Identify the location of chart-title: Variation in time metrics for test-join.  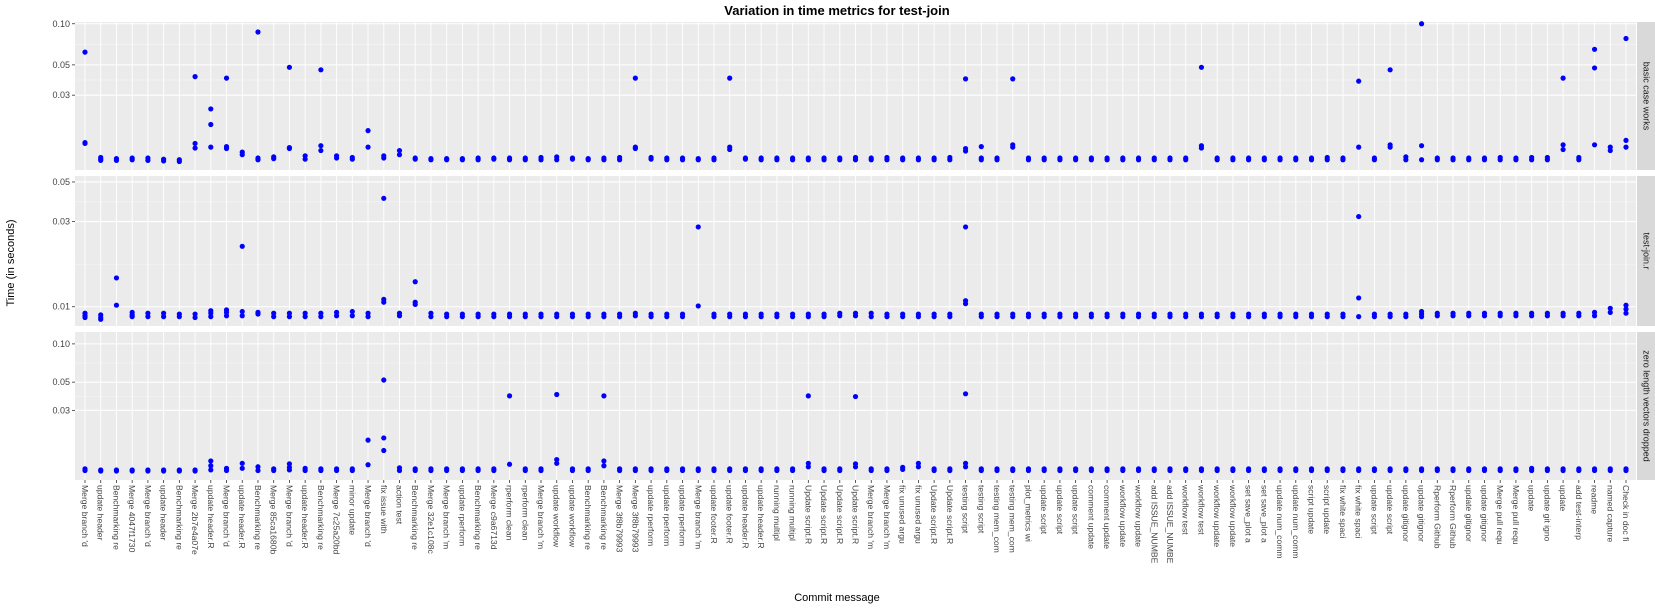
(836, 10).